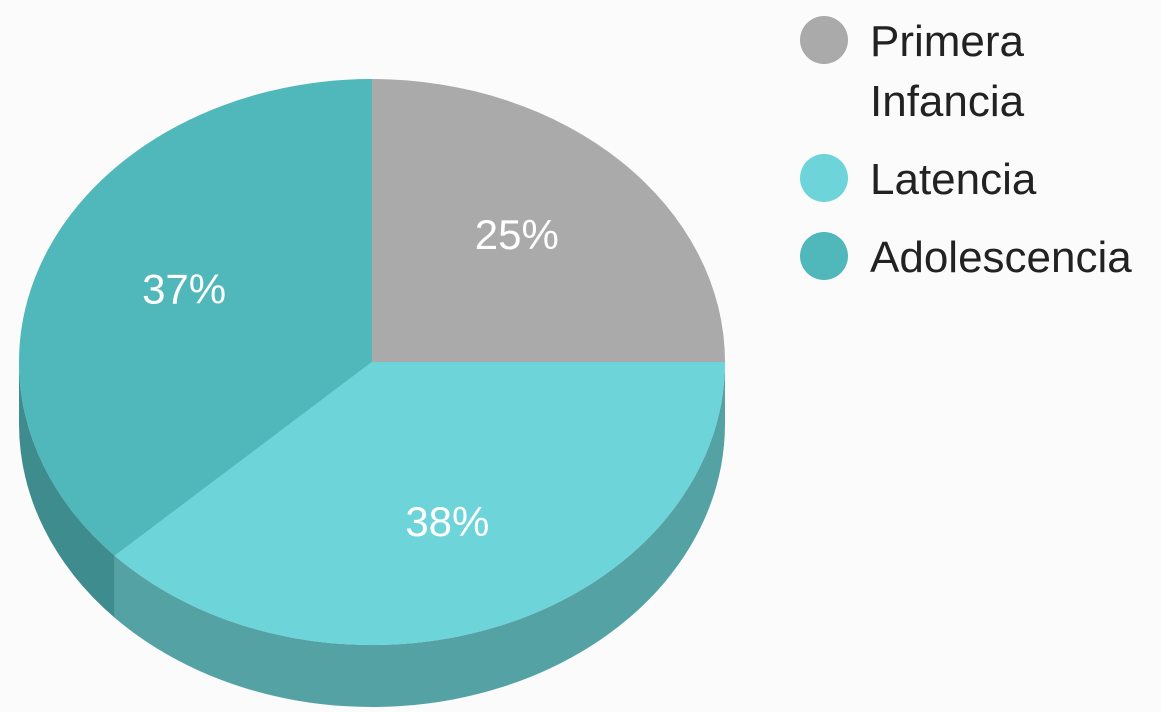 This screenshot has width=1161, height=712. I want to click on legend-label-adolescencia: Adolescencia, so click(1001, 257).